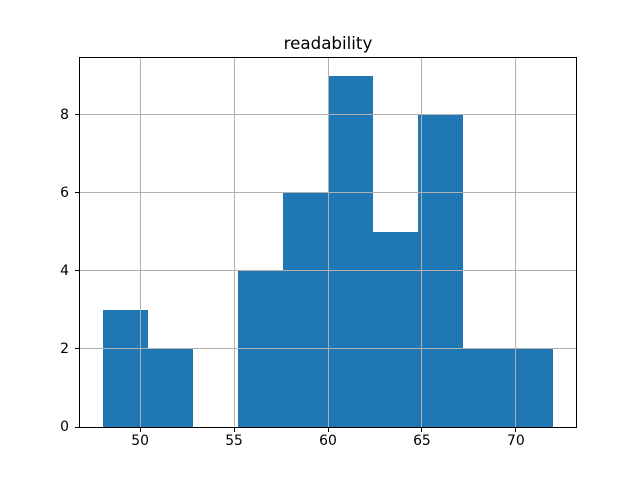 The height and width of the screenshot is (480, 640). Describe the element at coordinates (64, 348) in the screenshot. I see `y-tick-label: 2` at that location.